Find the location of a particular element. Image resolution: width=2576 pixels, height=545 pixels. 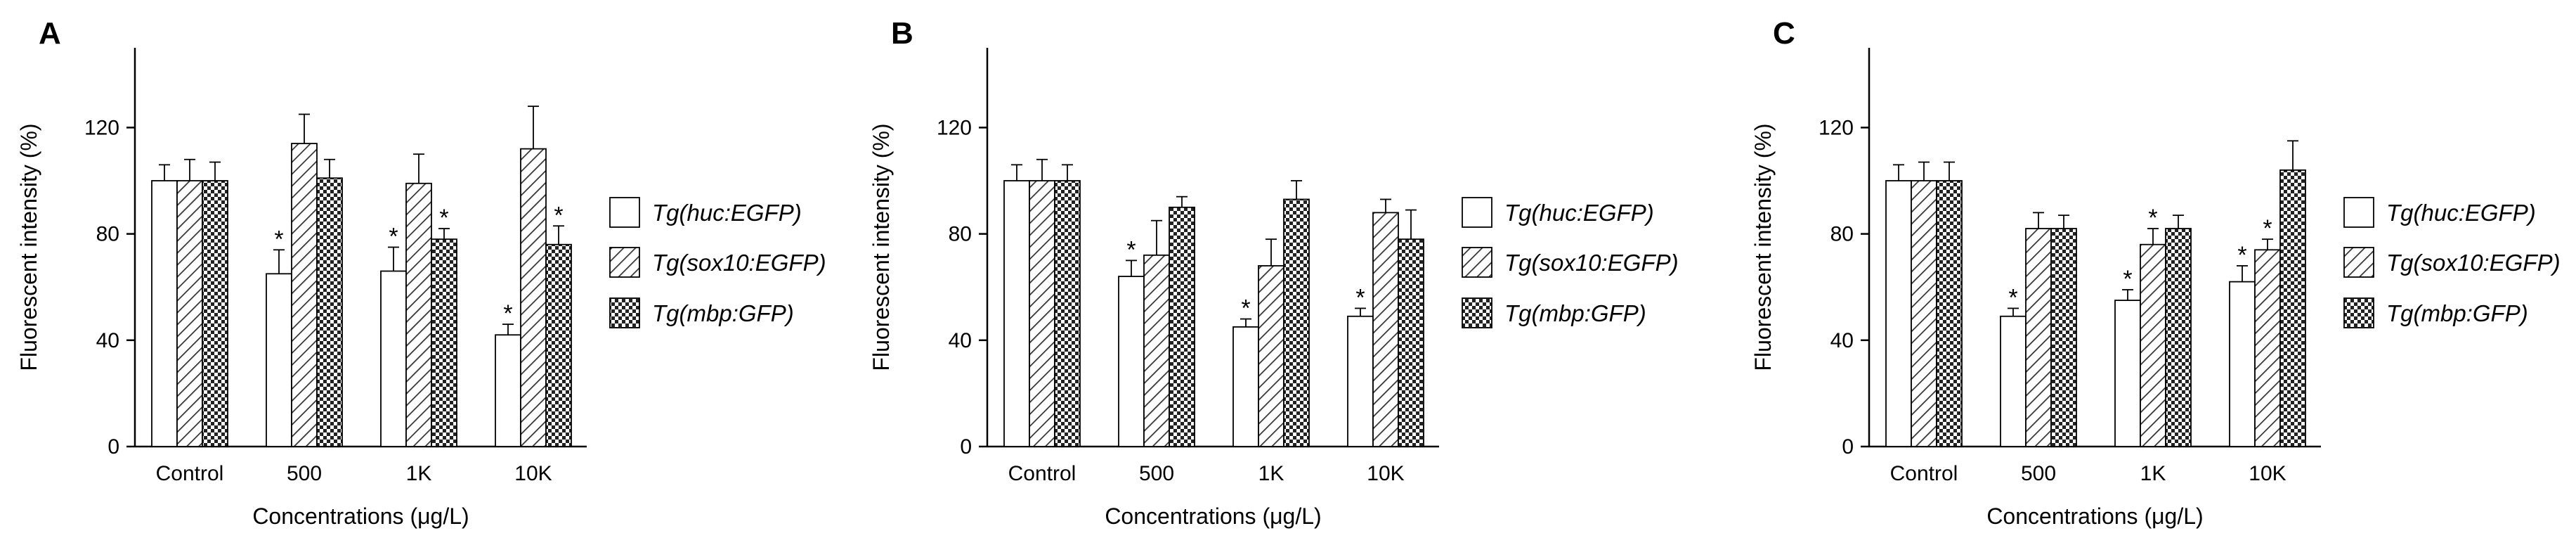

panel-letter: A is located at coordinates (50, 33).